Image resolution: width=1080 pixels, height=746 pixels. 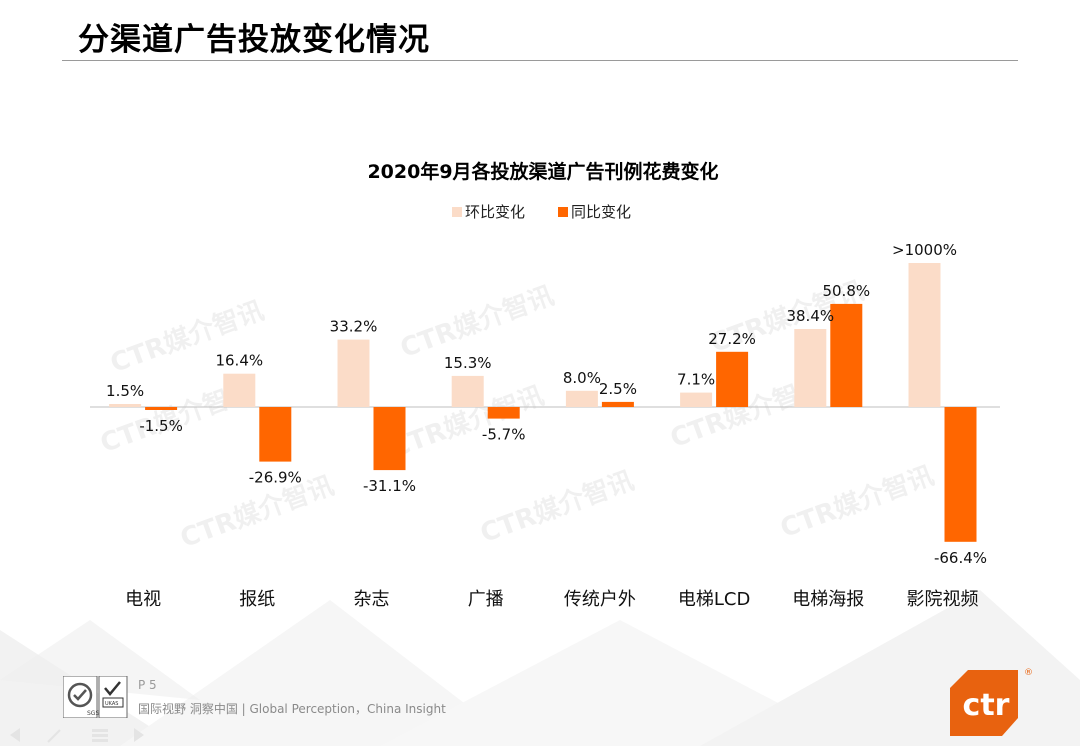 I want to click on page-title: 分渠道广告投放变化情况, so click(x=254, y=40).